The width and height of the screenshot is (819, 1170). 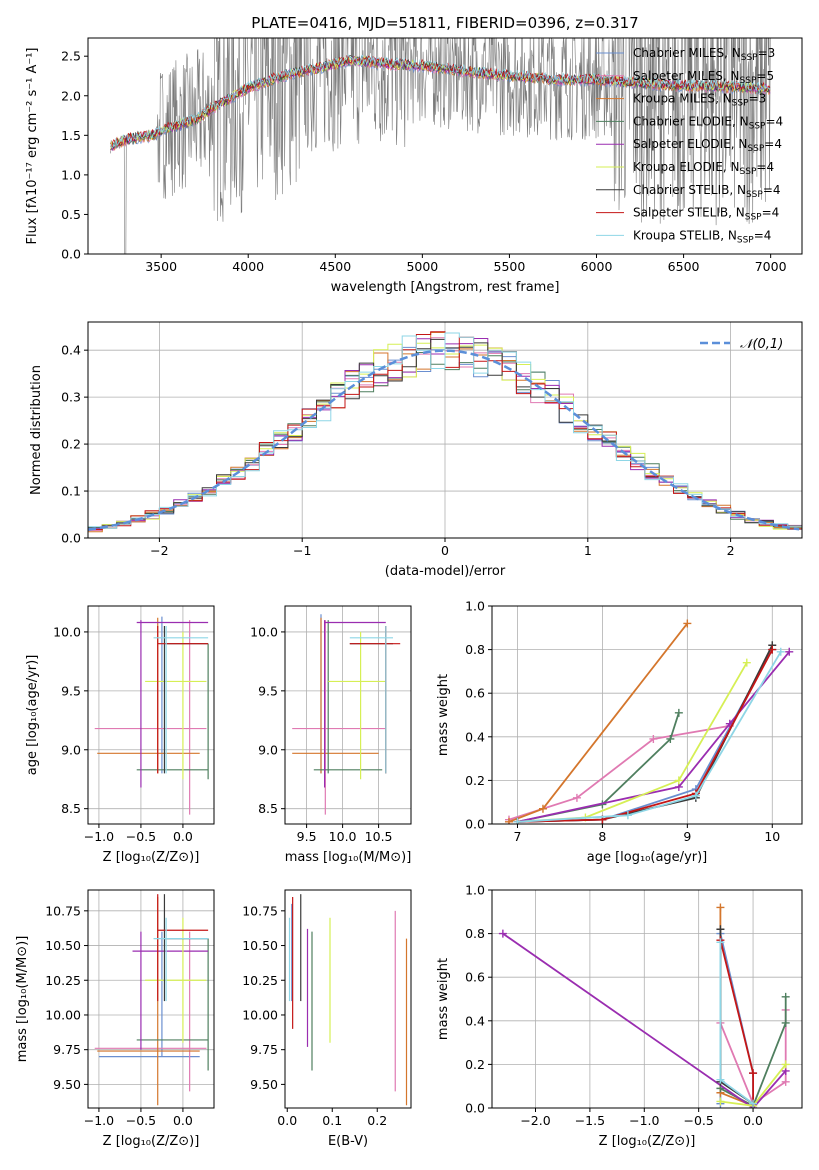 What do you see at coordinates (71, 214) in the screenshot?
I see `y-tick-label: 0.5` at bounding box center [71, 214].